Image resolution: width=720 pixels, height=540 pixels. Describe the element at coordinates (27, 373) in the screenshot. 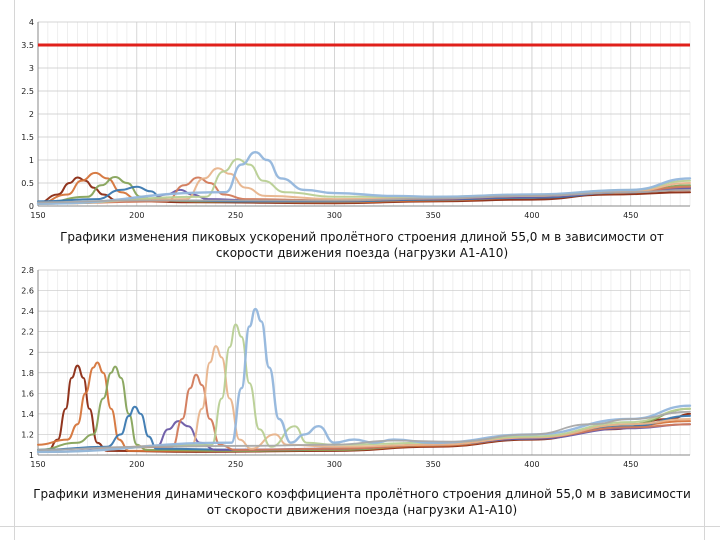

I see `y-tick-label: 1.8` at that location.